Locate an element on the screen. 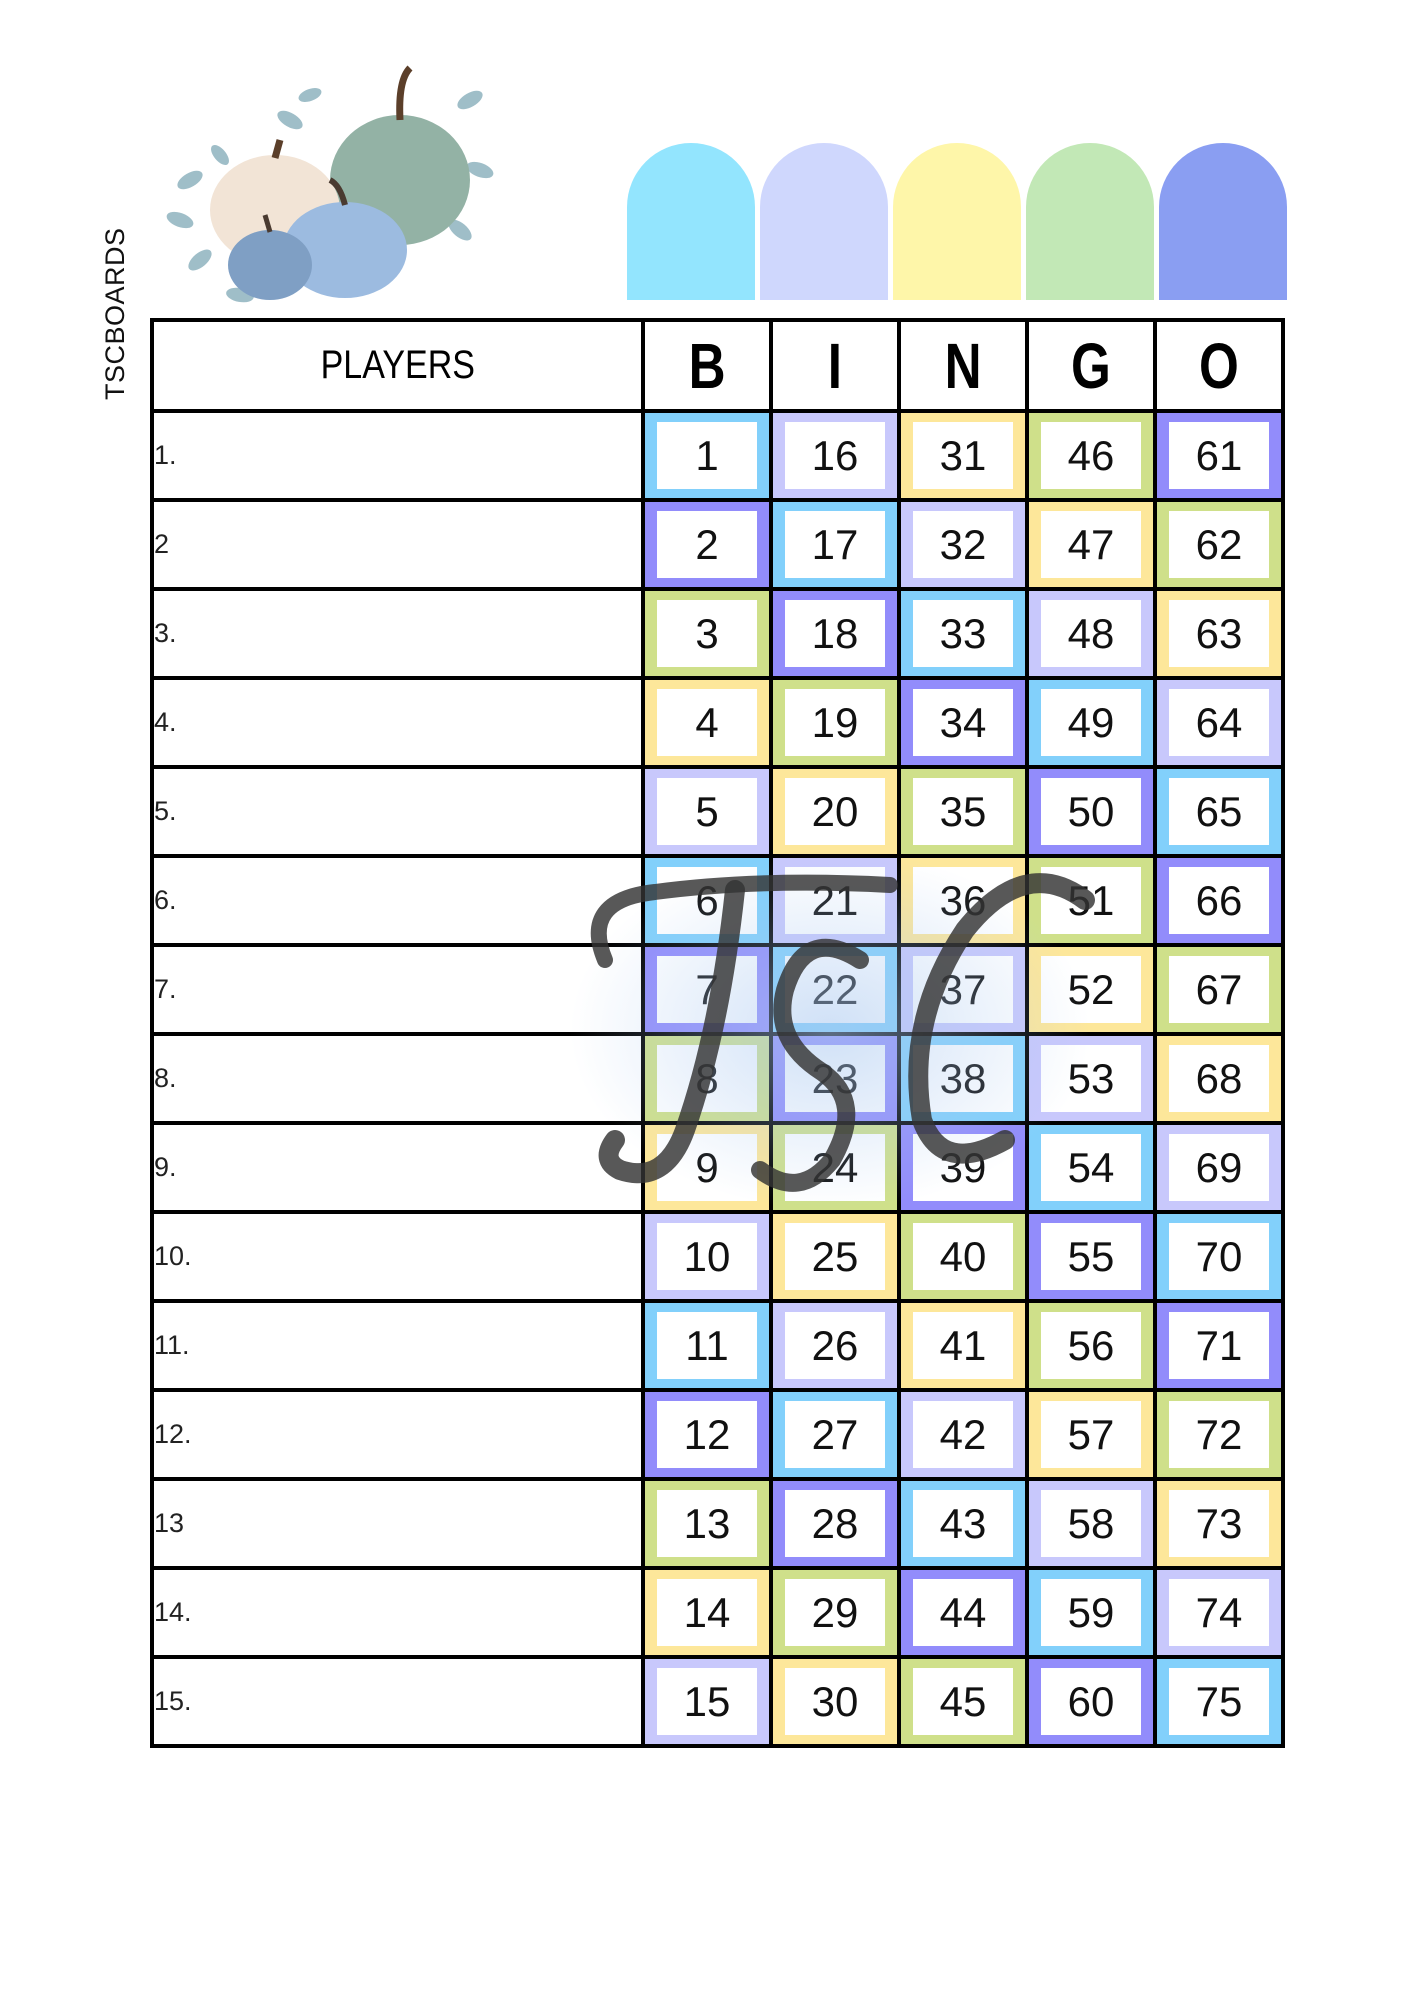 The image size is (1414, 2000). number-cell-o: 75 is located at coordinates (1219, 1701).